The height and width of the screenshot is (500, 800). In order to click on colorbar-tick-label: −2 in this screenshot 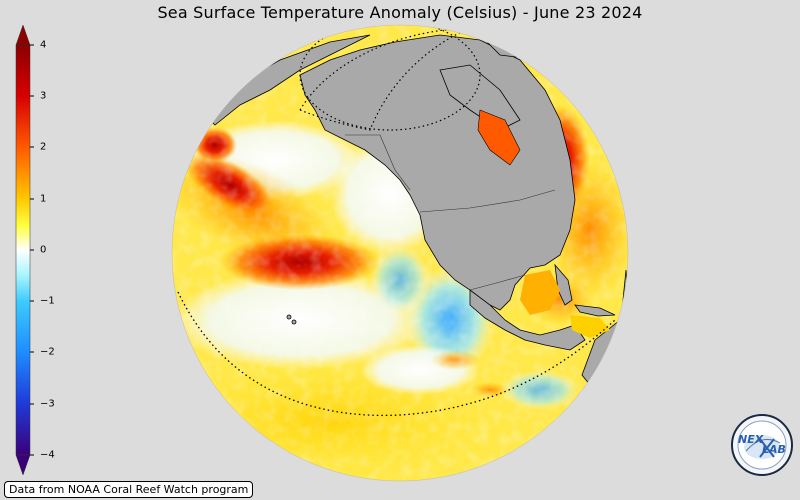, I will do `click(47, 352)`.